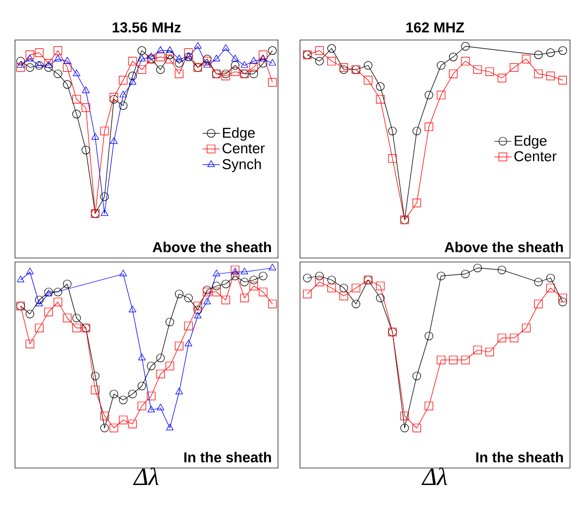  What do you see at coordinates (535, 156) in the screenshot?
I see `legend-label: Center` at bounding box center [535, 156].